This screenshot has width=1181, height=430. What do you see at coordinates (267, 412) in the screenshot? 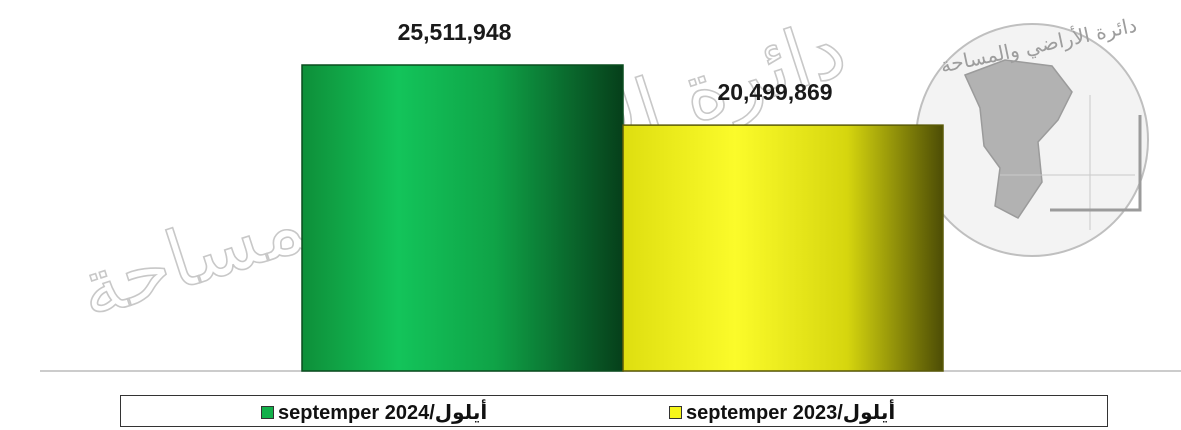
I see `legend-swatch-green` at bounding box center [267, 412].